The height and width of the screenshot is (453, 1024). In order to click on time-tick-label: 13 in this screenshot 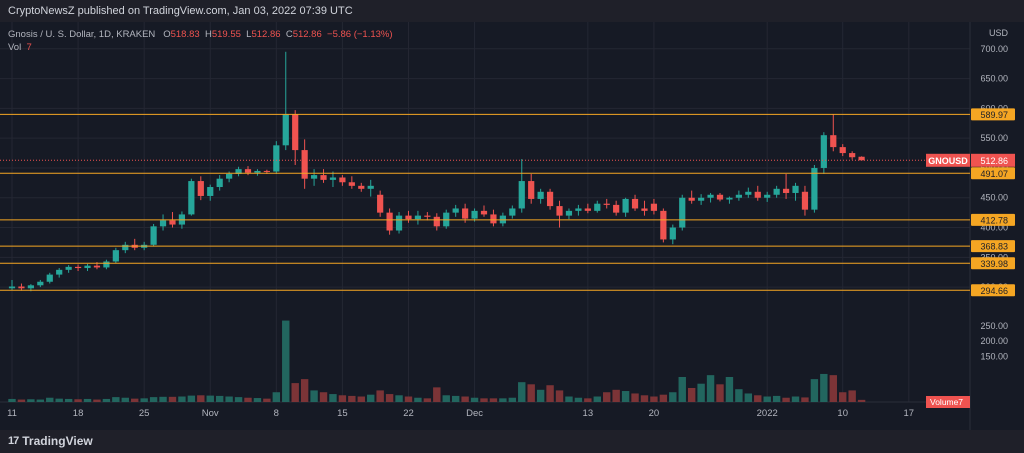, I will do `click(588, 413)`.